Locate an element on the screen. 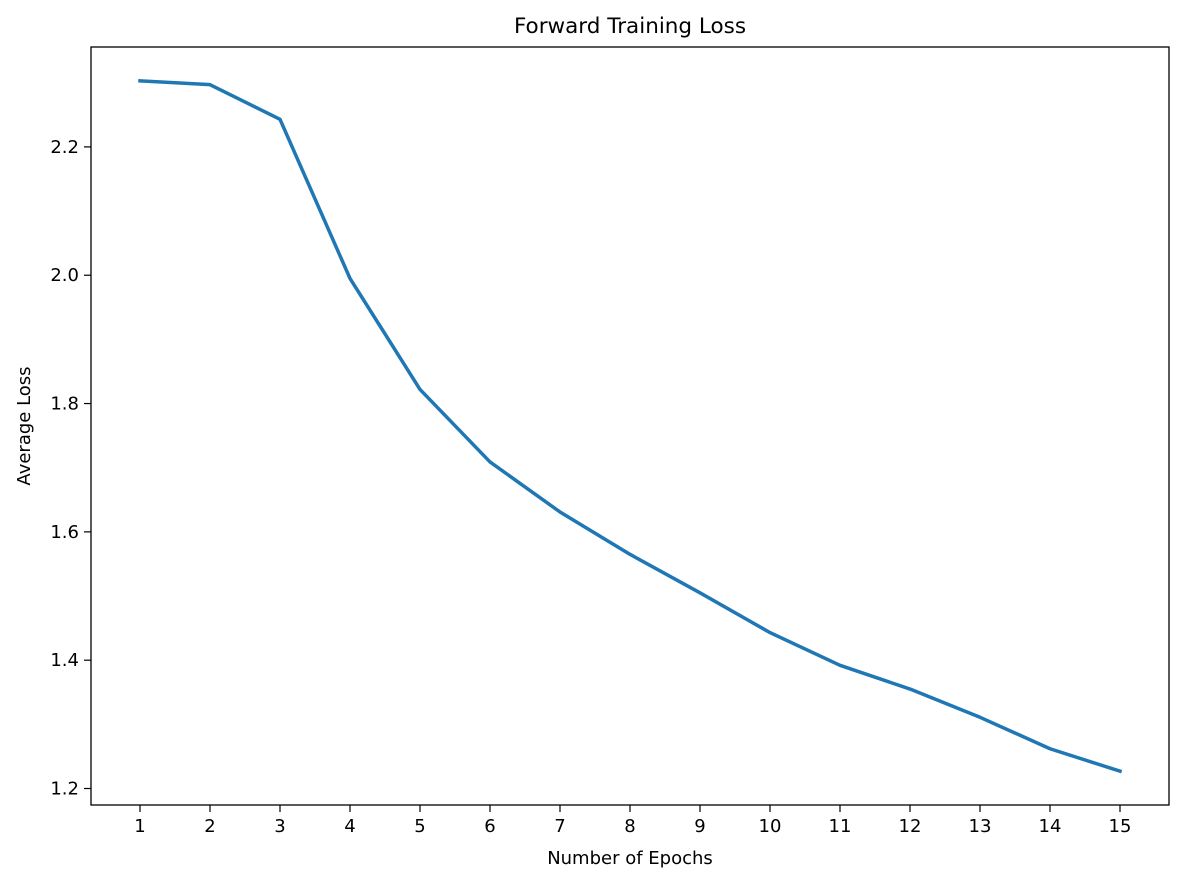  x-axis-ticks: 1 2 3 4 5 6 7 8 9 10 11 12 13 14 15 is located at coordinates (632, 821).